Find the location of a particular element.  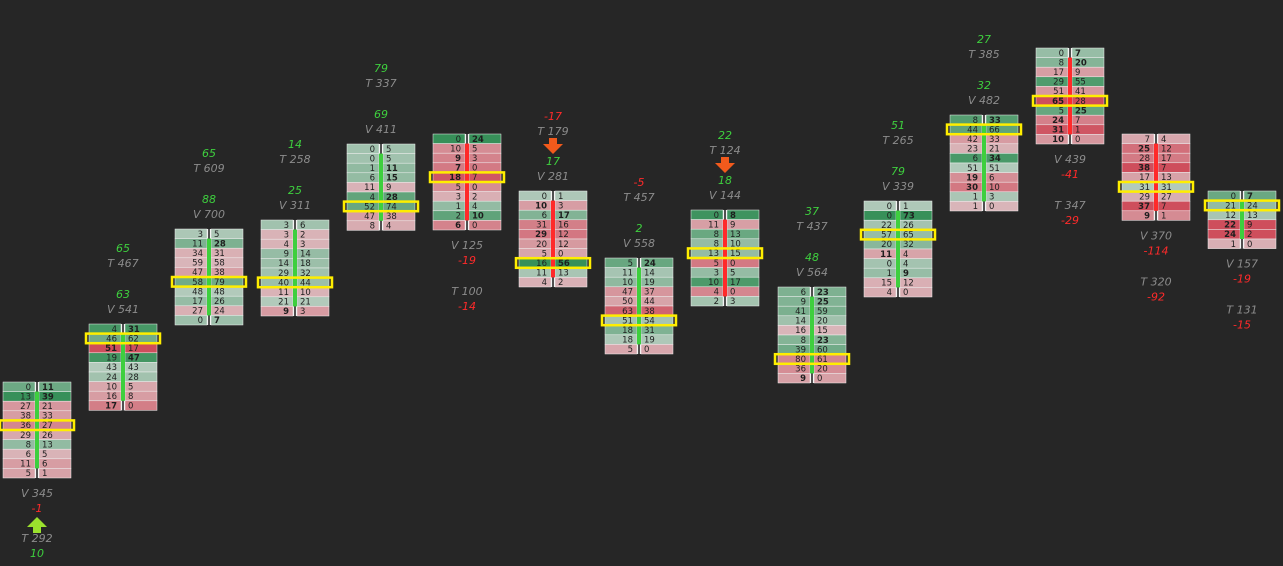

ask-volume: 17 is located at coordinates (735, 283).